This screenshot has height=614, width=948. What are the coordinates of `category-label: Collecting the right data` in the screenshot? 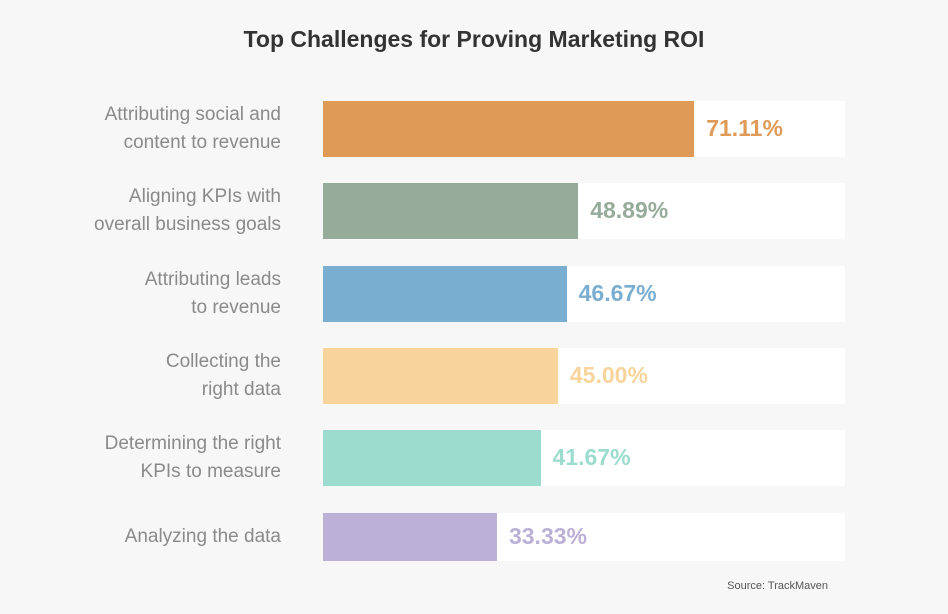 It's located at (141, 376).